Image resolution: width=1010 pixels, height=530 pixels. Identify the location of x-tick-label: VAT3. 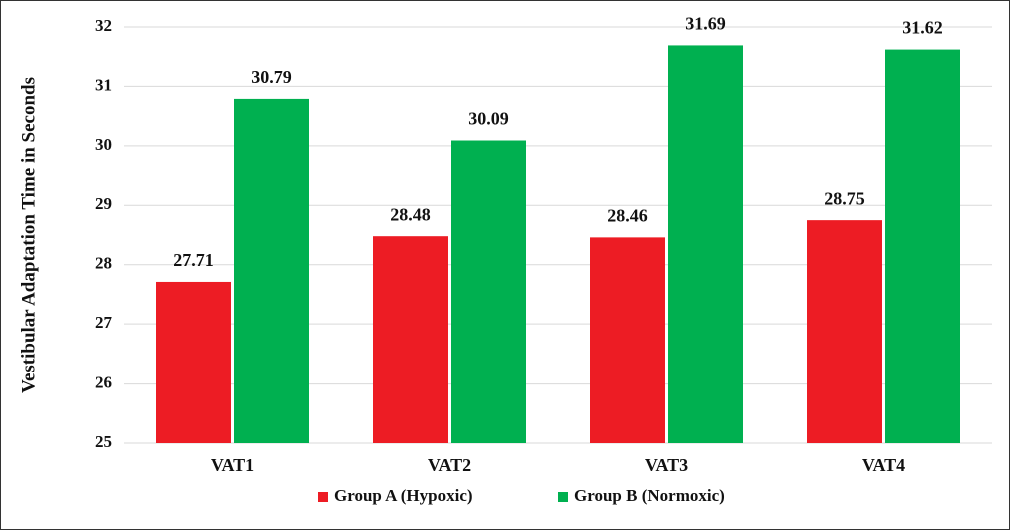
(666, 465).